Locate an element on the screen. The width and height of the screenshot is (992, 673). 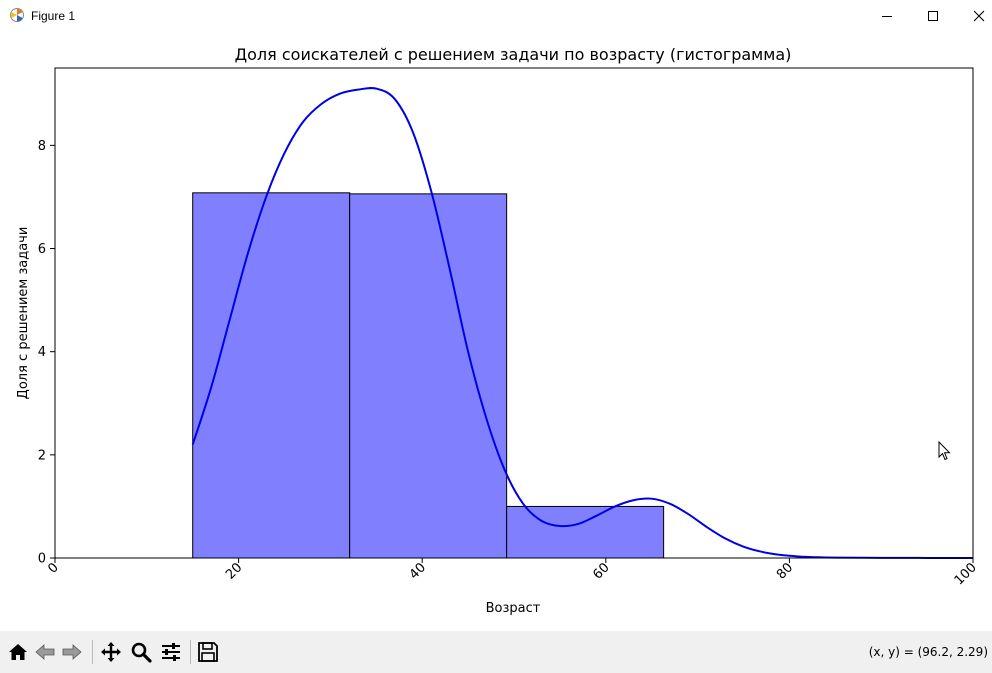
pan-button is located at coordinates (111, 652).